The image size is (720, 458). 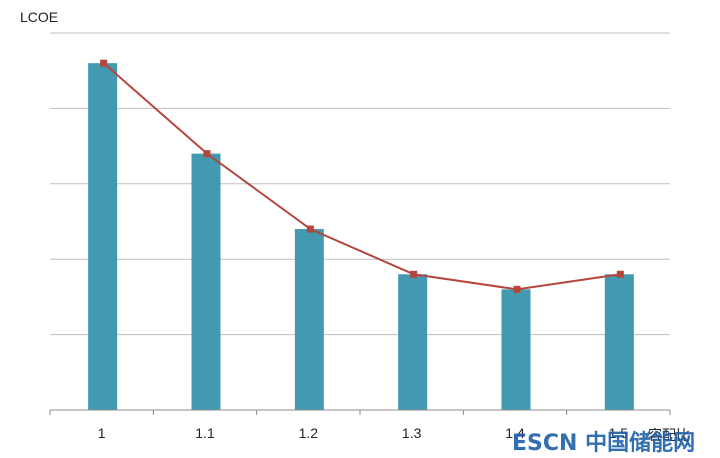 I want to click on watermark-text: ESCN 中国储能网, so click(x=603, y=443).